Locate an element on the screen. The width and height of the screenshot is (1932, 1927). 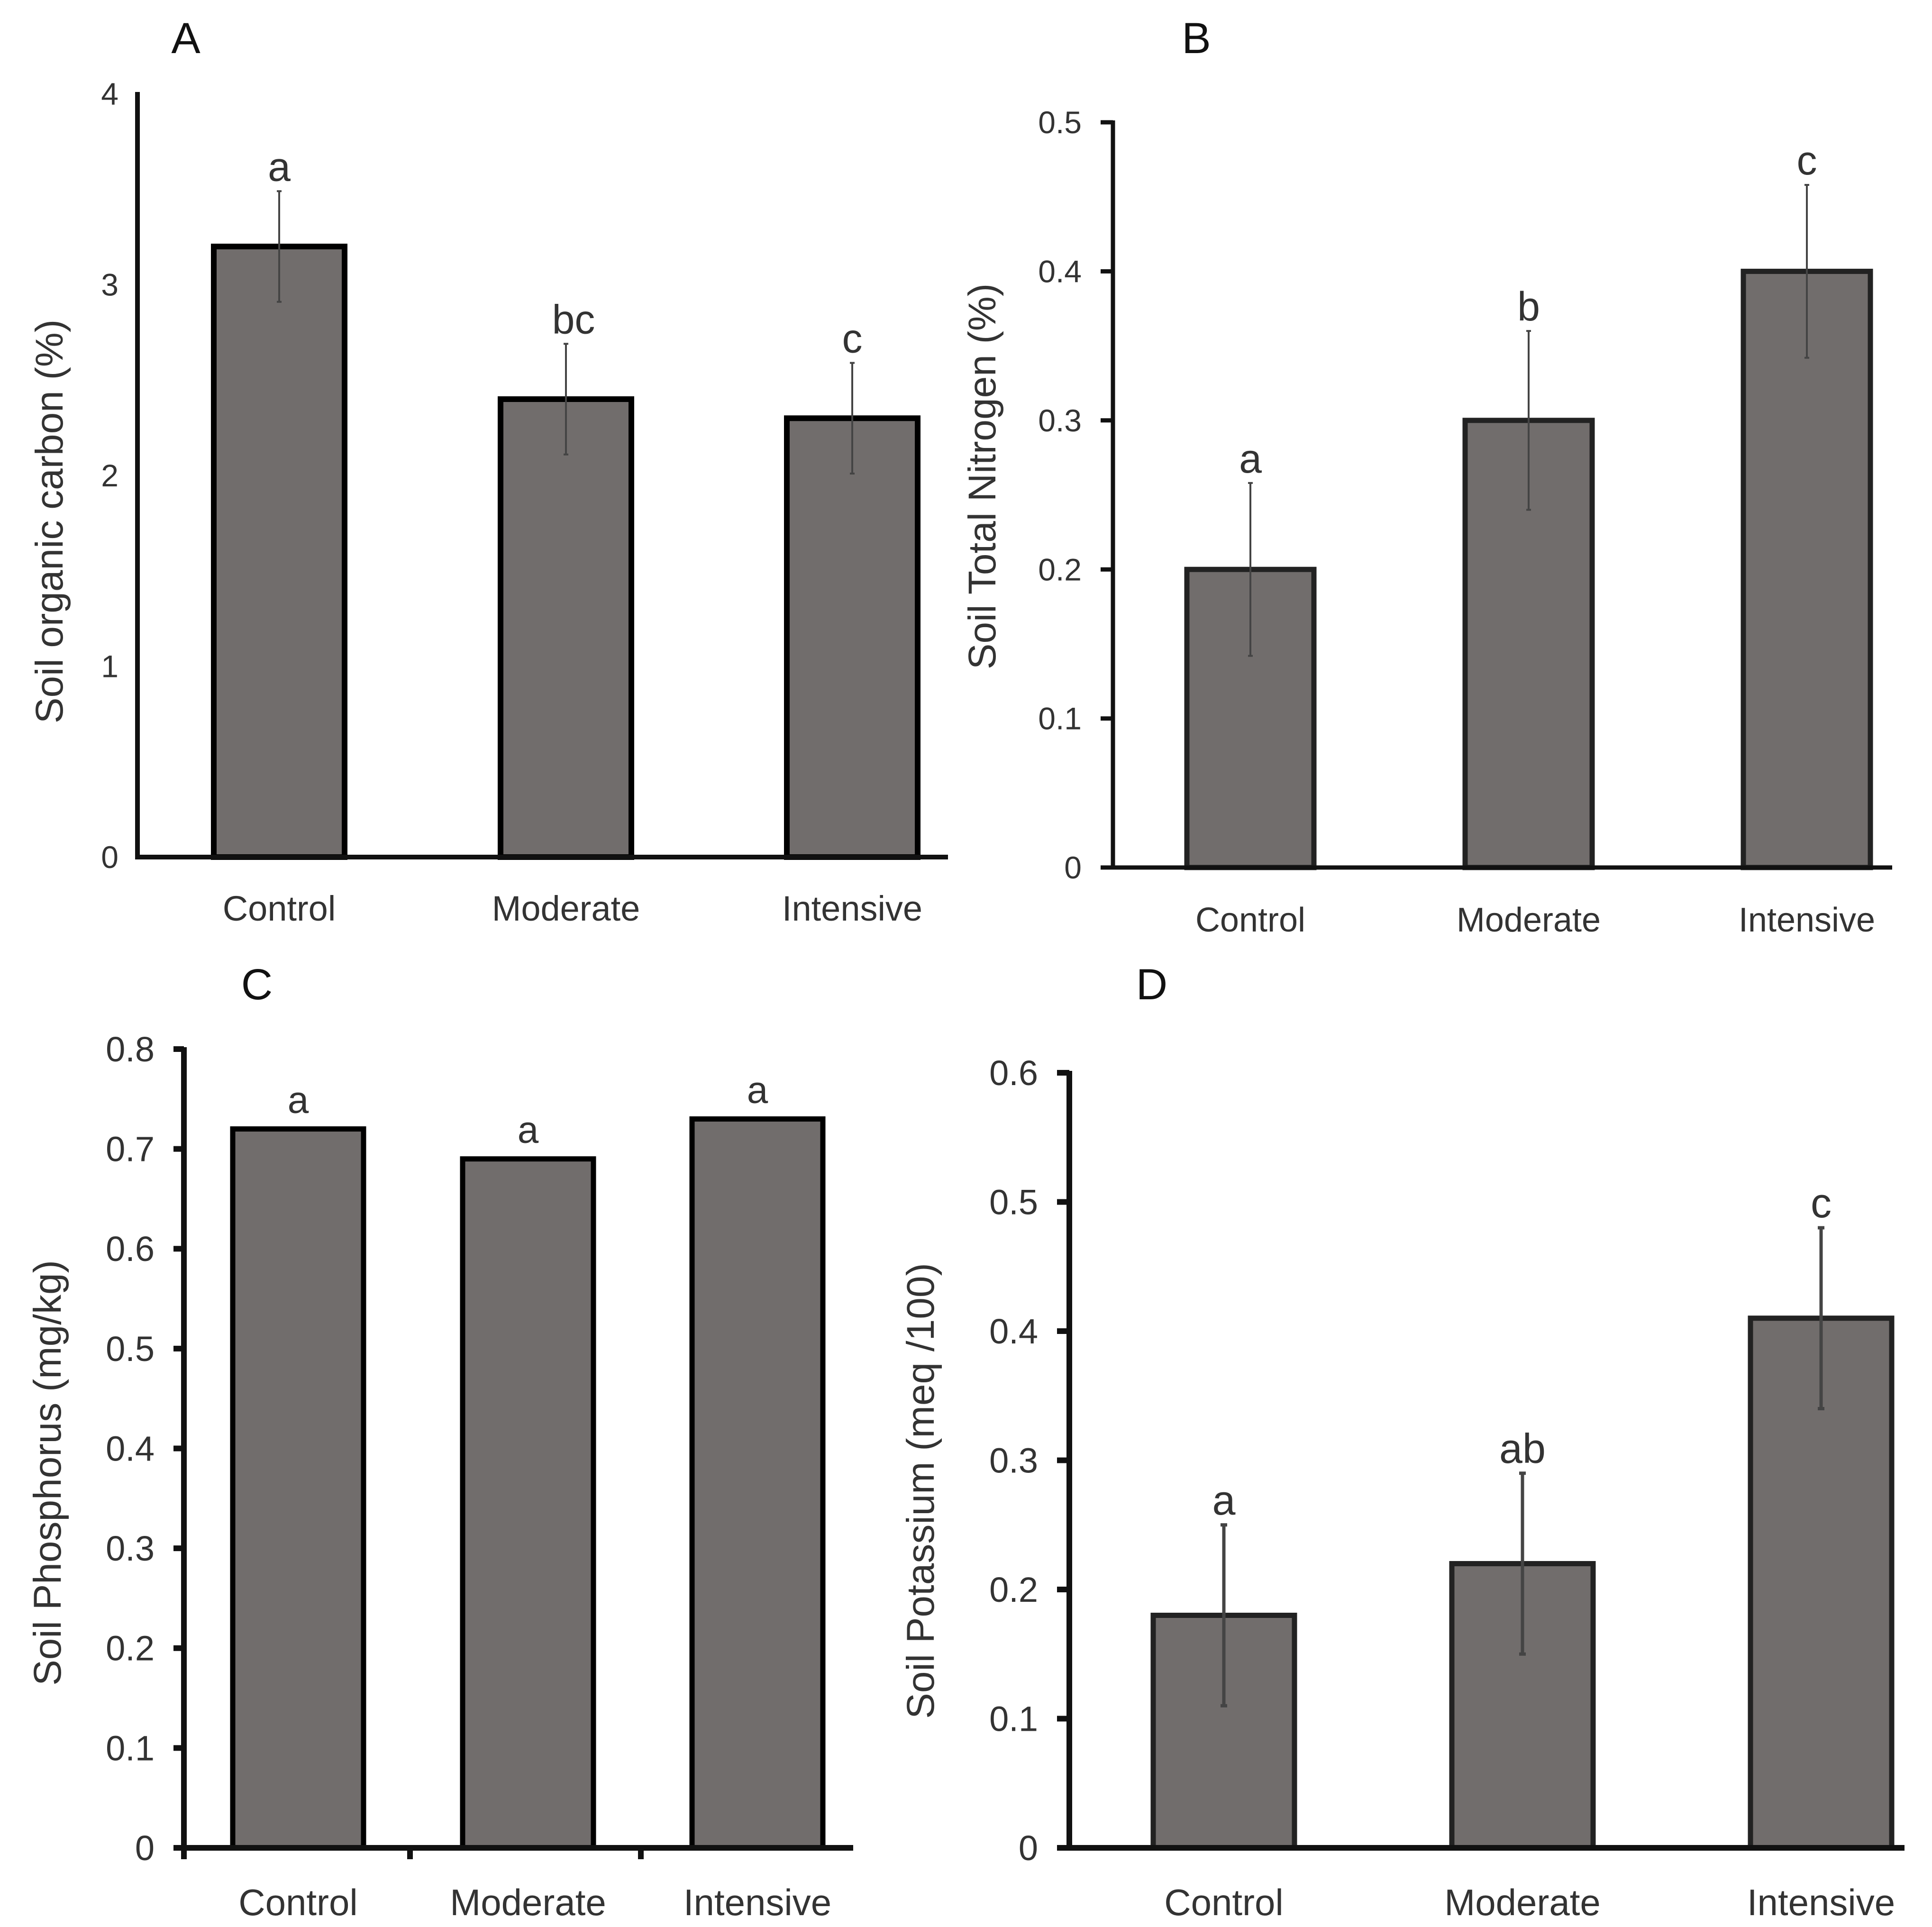
panel-c-x-tick-label-control: Control is located at coordinates (298, 1902).